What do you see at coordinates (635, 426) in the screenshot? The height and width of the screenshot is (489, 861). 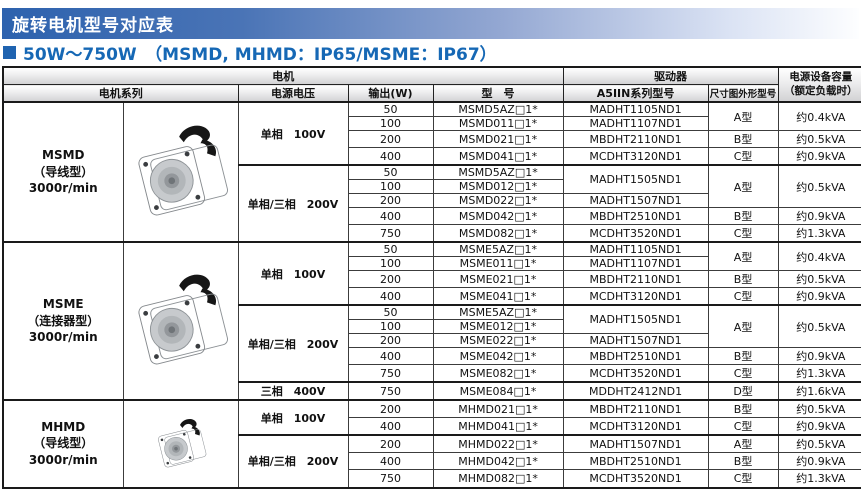 I see `driver-cell: MCDHT3120ND1` at bounding box center [635, 426].